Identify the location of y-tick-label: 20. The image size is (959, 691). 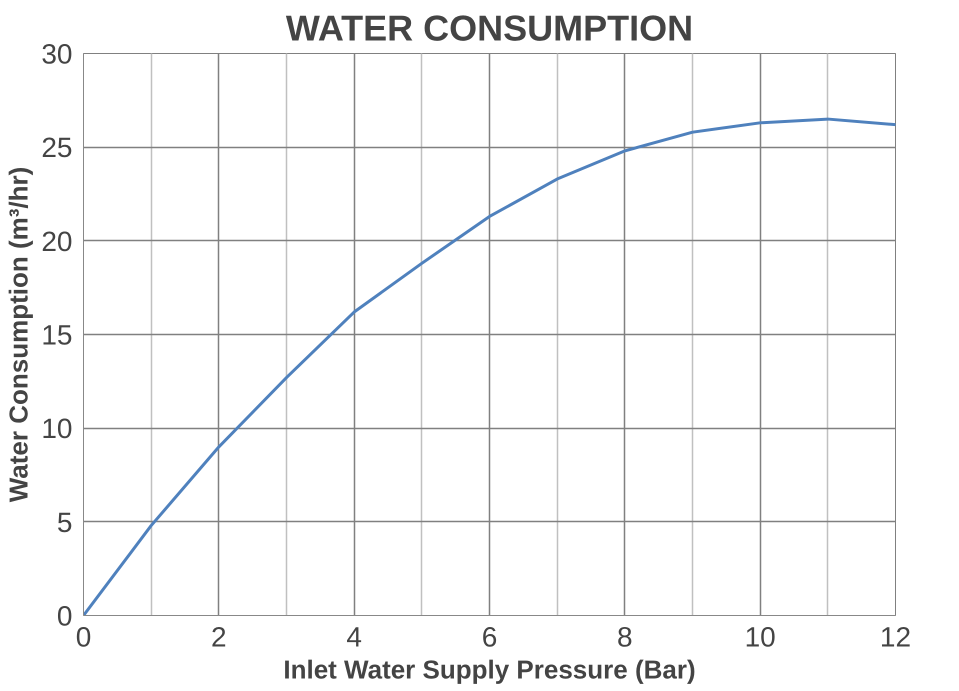
(57, 241).